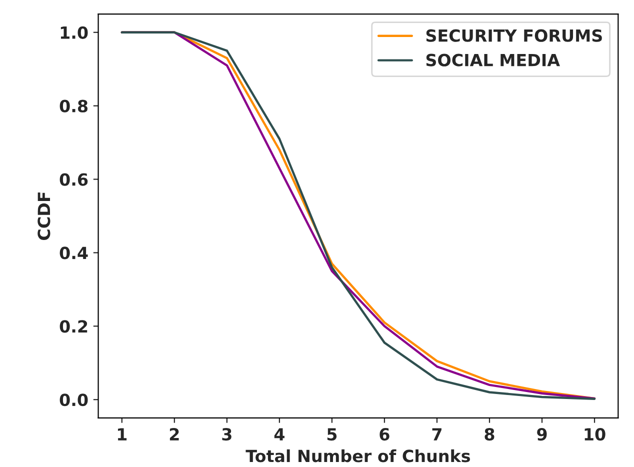  Describe the element at coordinates (542, 434) in the screenshot. I see `x-tick-label: 9` at that location.